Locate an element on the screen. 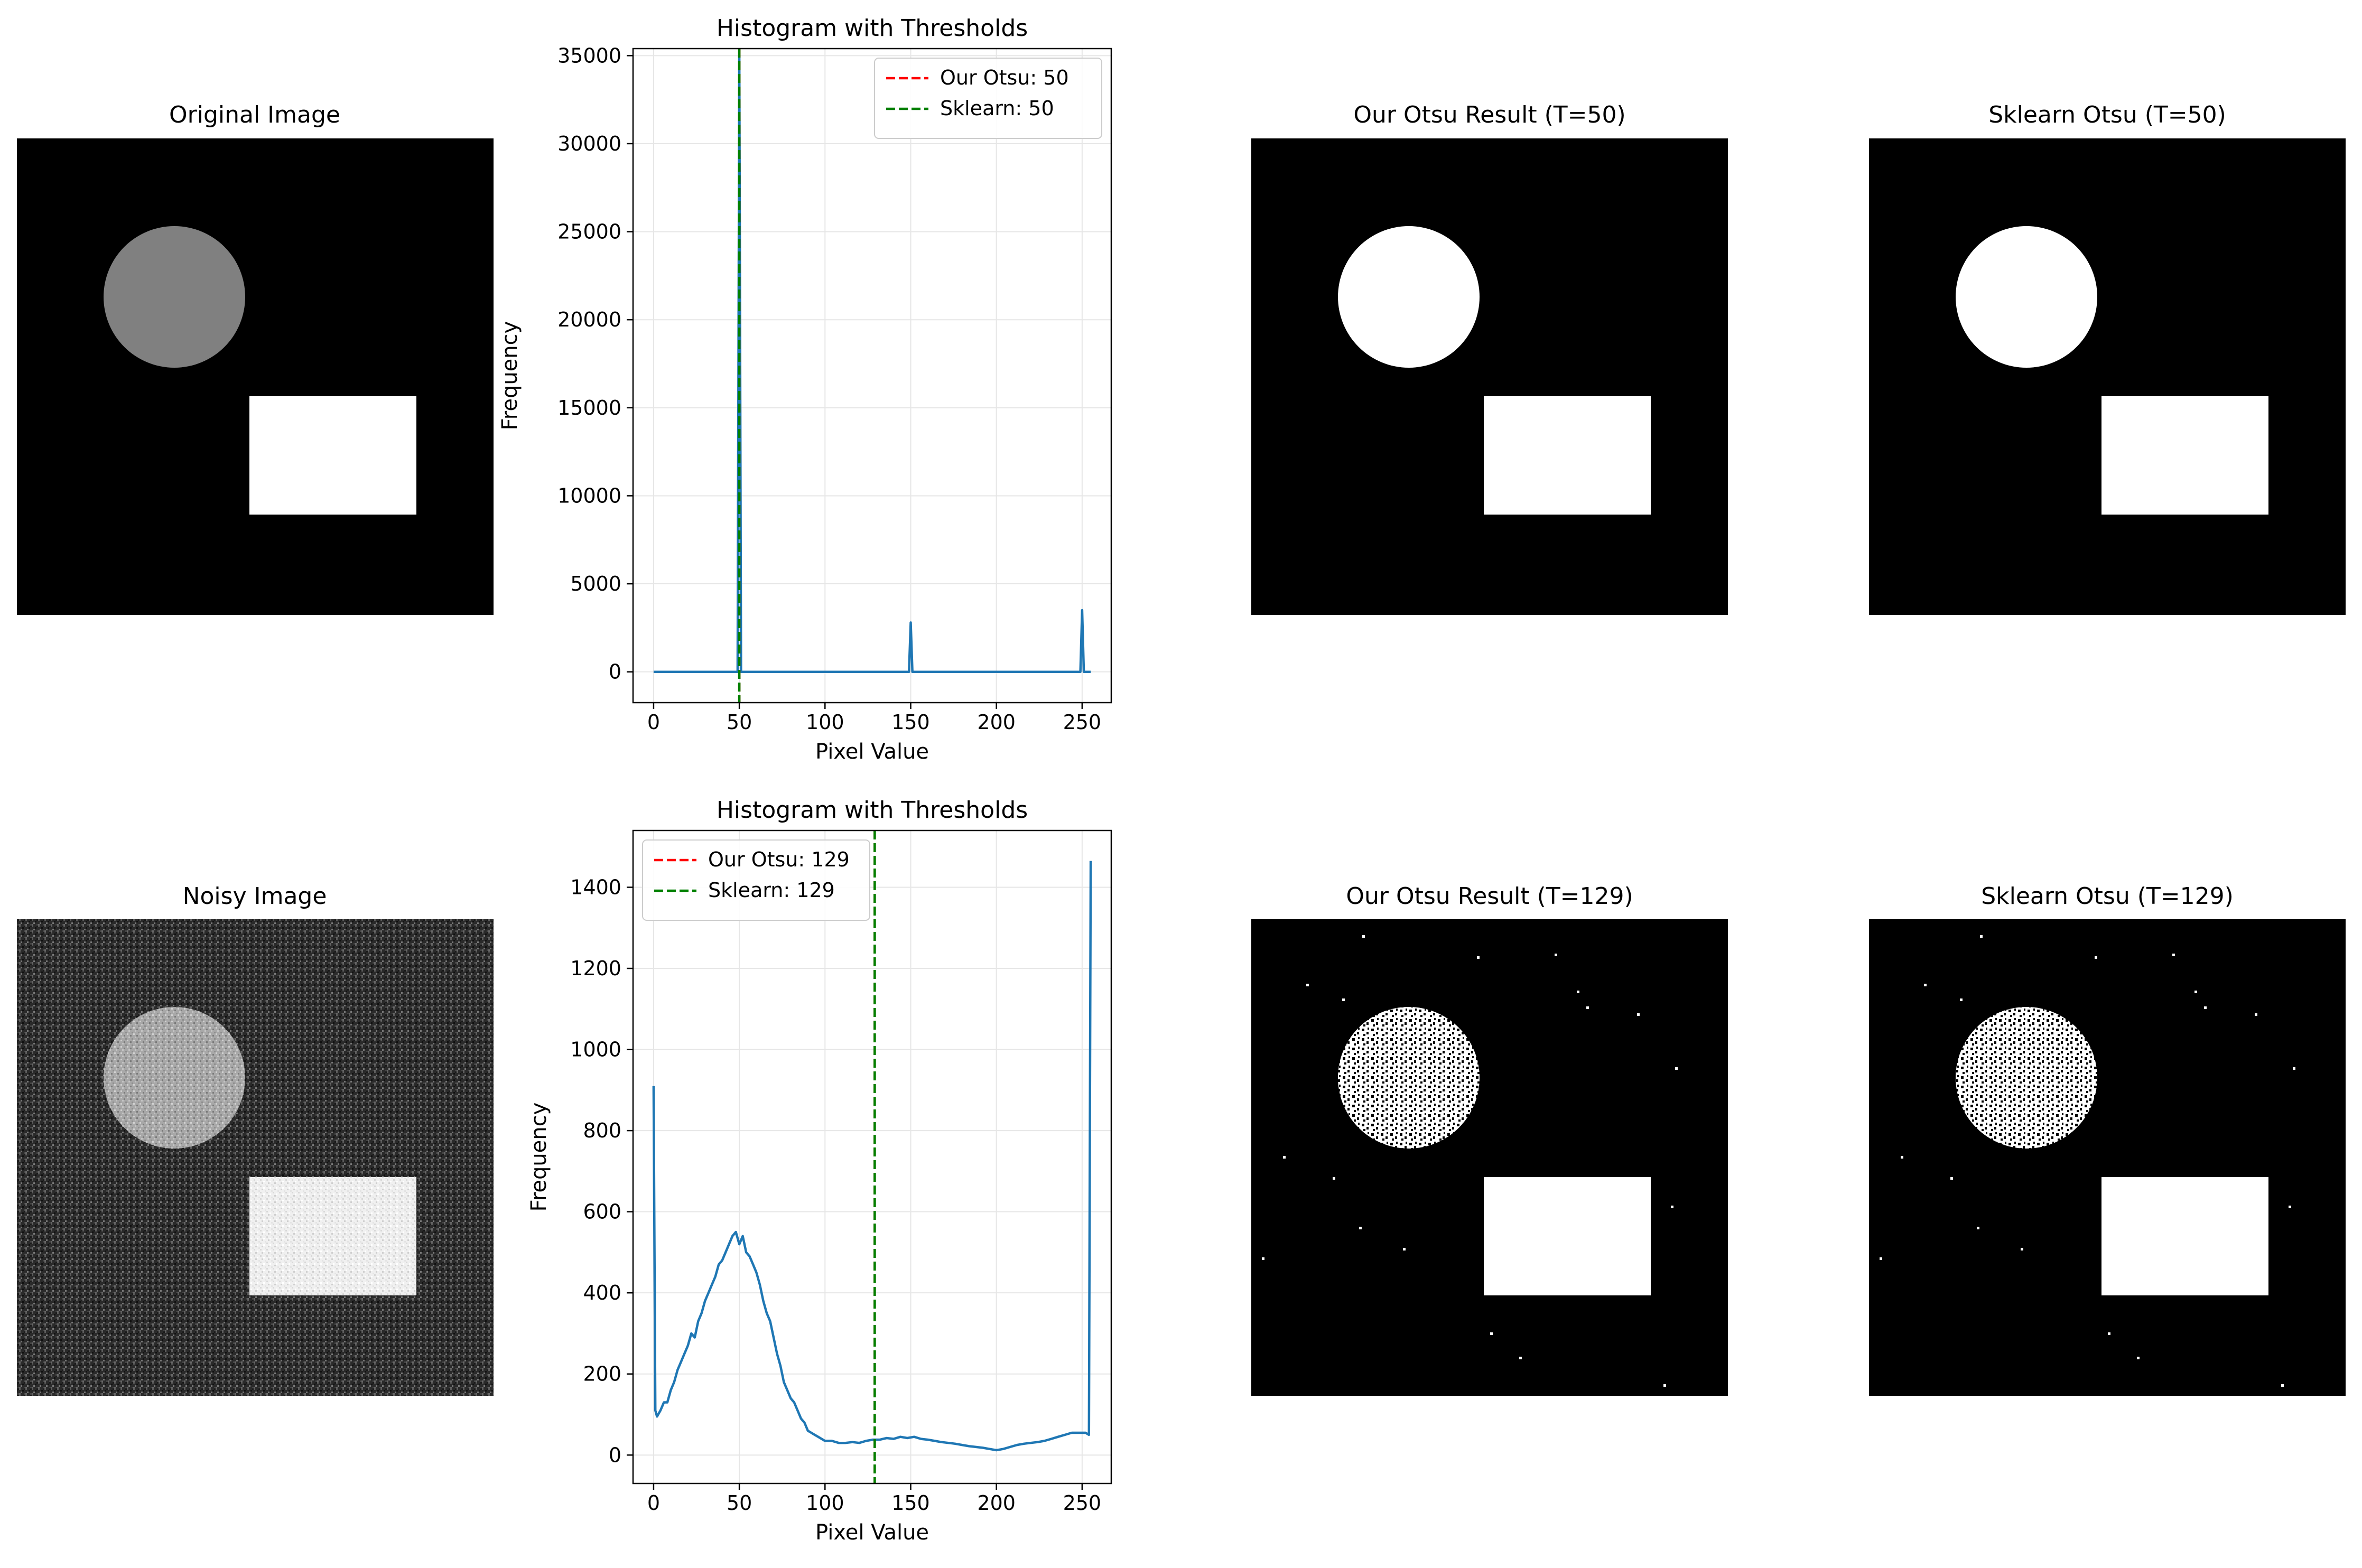 The image size is (2362, 1568). panel-sklearn-row2: Sklearn Otsu (T=129) is located at coordinates (2107, 1139).